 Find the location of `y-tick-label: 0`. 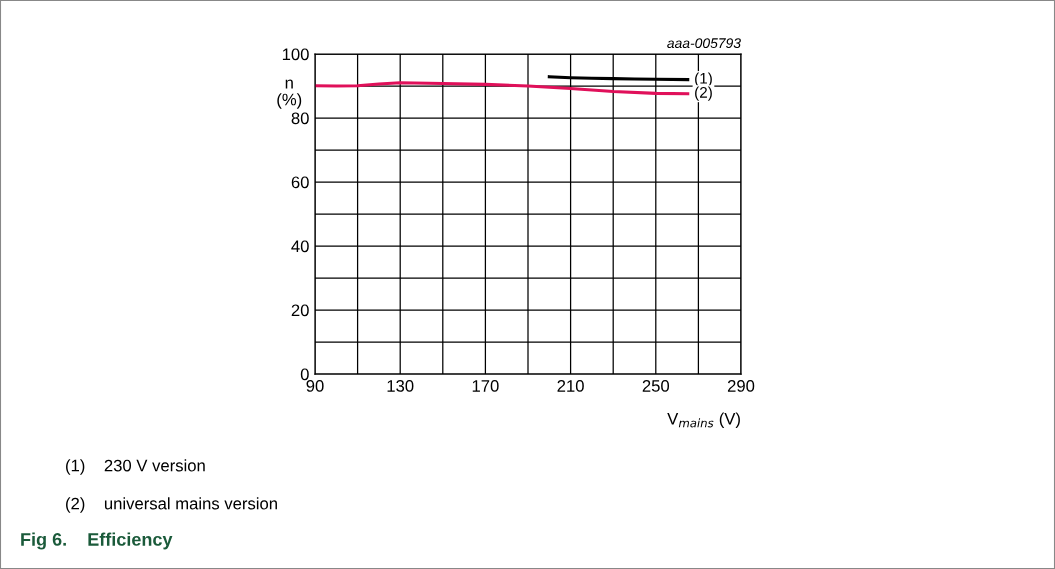

y-tick-label: 0 is located at coordinates (304, 374).